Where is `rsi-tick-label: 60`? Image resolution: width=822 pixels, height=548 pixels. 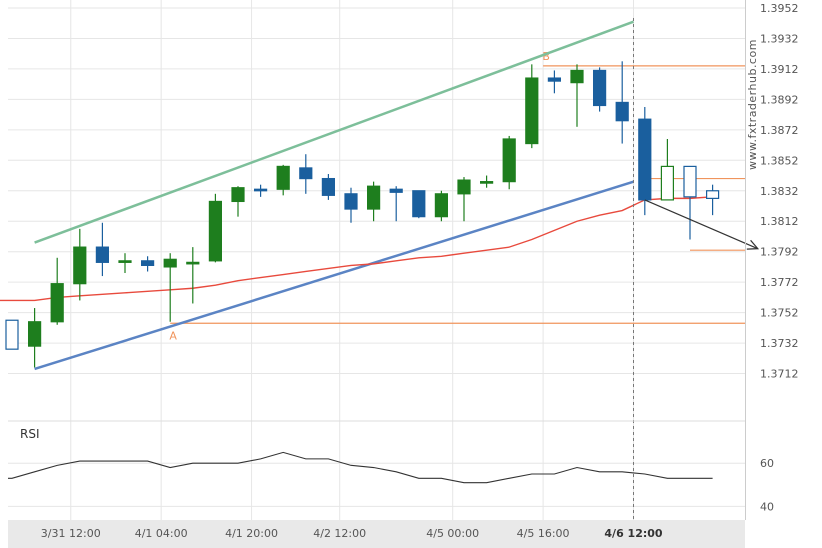
rsi-tick-label: 60 is located at coordinates (767, 463).